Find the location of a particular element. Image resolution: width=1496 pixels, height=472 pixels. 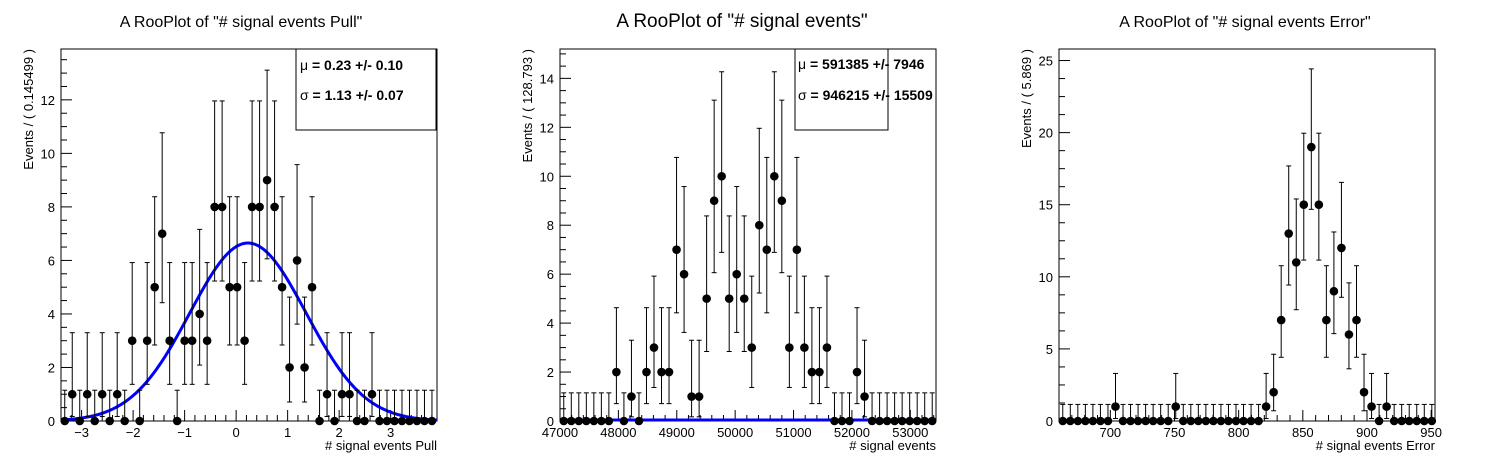

chart-title: A RooPlot of "# signal events" is located at coordinates (741, 21).